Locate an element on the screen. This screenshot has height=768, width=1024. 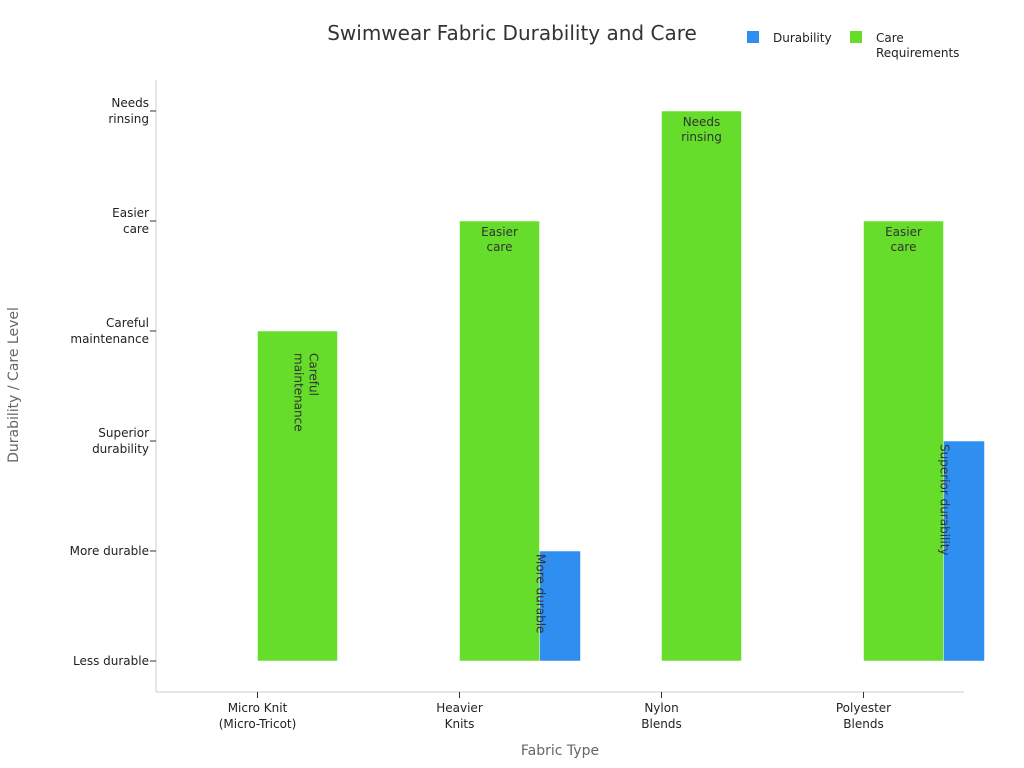
y-tick-label-less-durable: Less durable is located at coordinates (111, 661).